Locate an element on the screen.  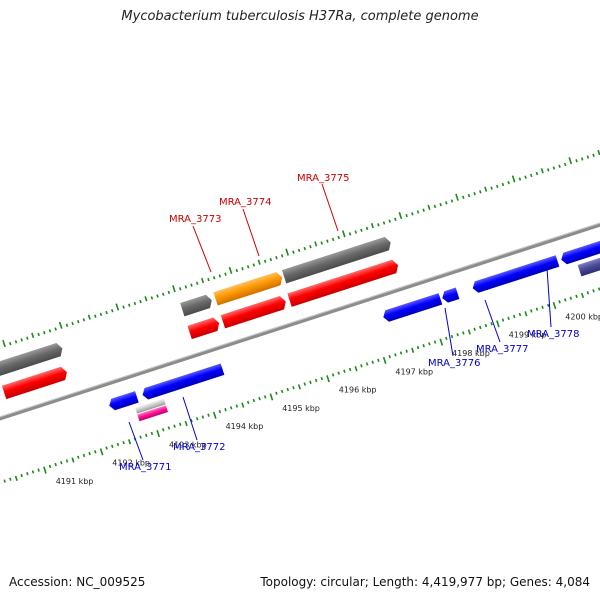
tick-label: 4192 kbp is located at coordinates (131, 463).